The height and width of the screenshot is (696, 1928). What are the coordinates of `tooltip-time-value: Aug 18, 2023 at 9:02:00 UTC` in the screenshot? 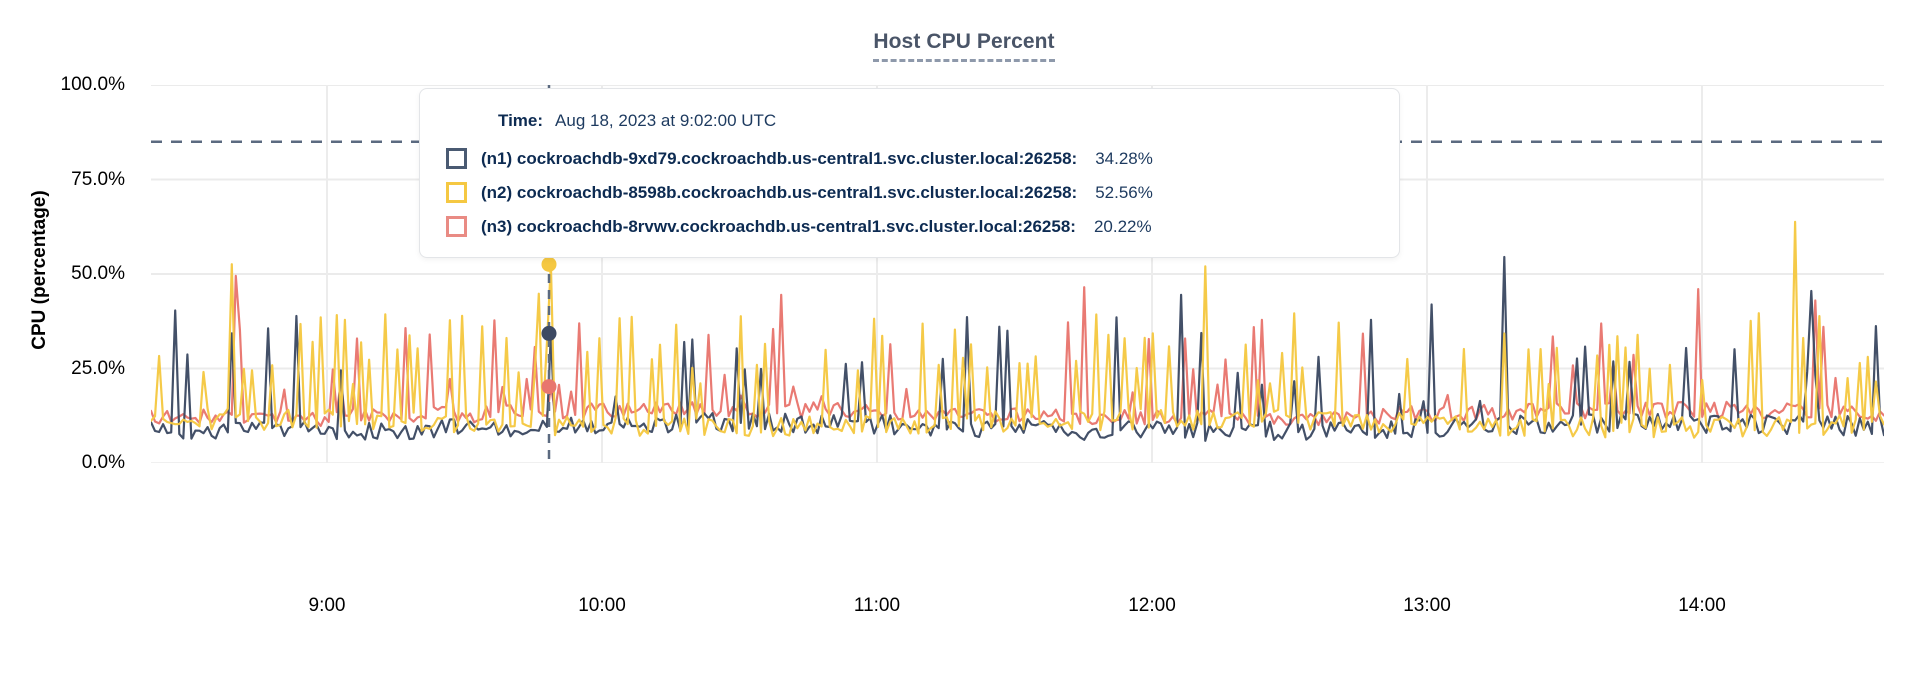 It's located at (666, 120).